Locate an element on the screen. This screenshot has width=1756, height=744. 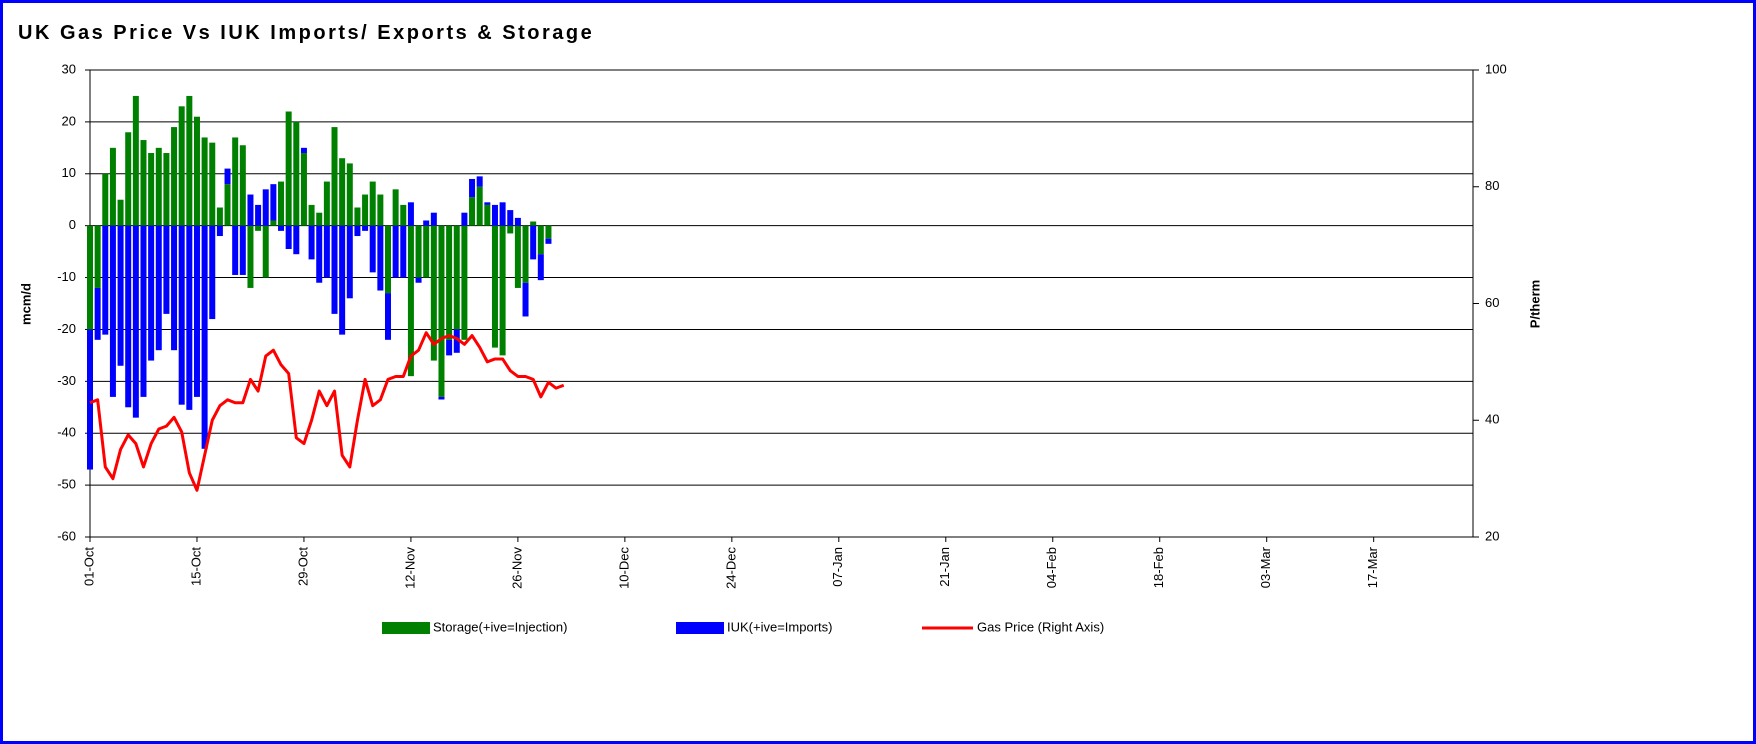
y-tick-label: 20 is located at coordinates (69, 120).